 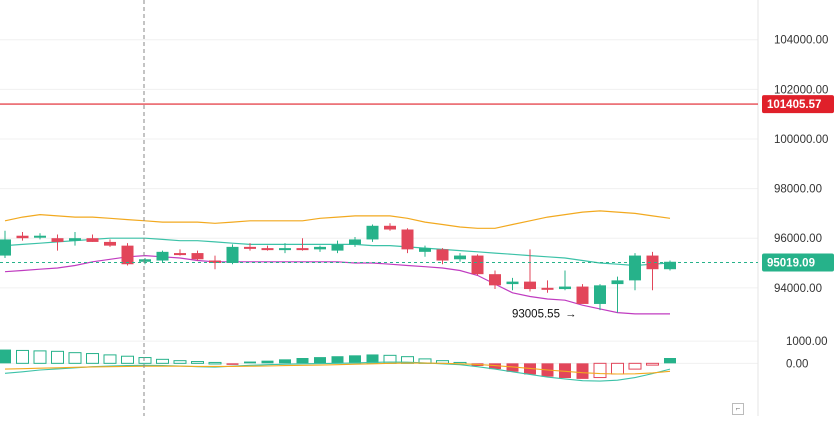 What do you see at coordinates (798, 239) in the screenshot?
I see `y-tick-label: 96000.00` at bounding box center [798, 239].